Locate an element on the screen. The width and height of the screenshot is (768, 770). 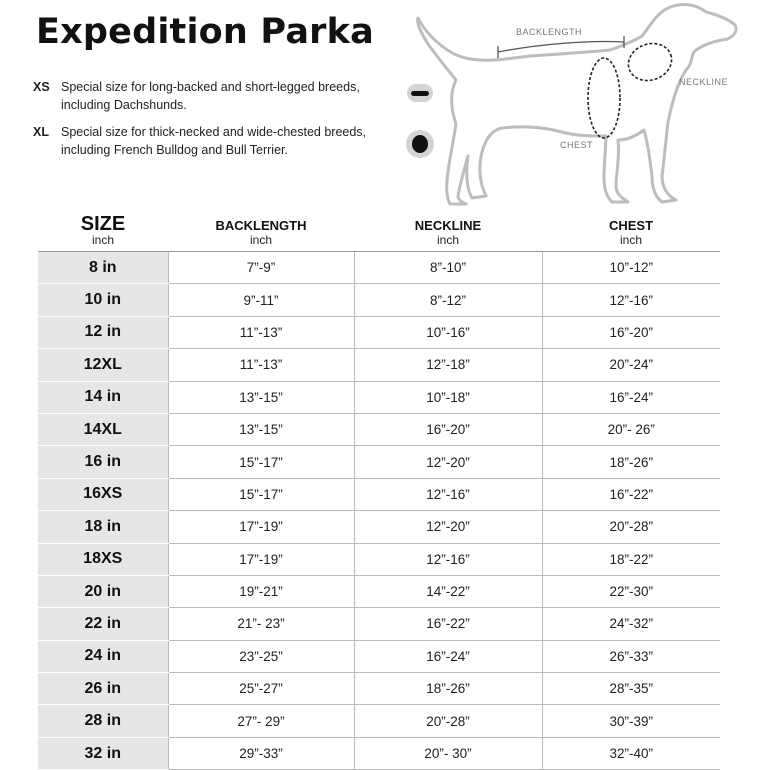
chest-cell: 18”-26” is located at coordinates (630, 462).